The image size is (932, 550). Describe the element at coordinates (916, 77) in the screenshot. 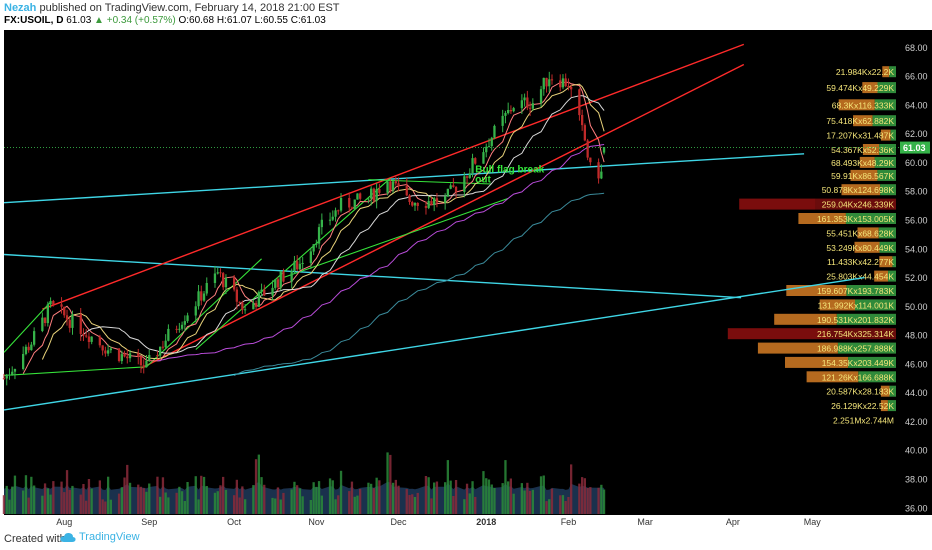

I see `y-tick-label: 66.00` at that location.